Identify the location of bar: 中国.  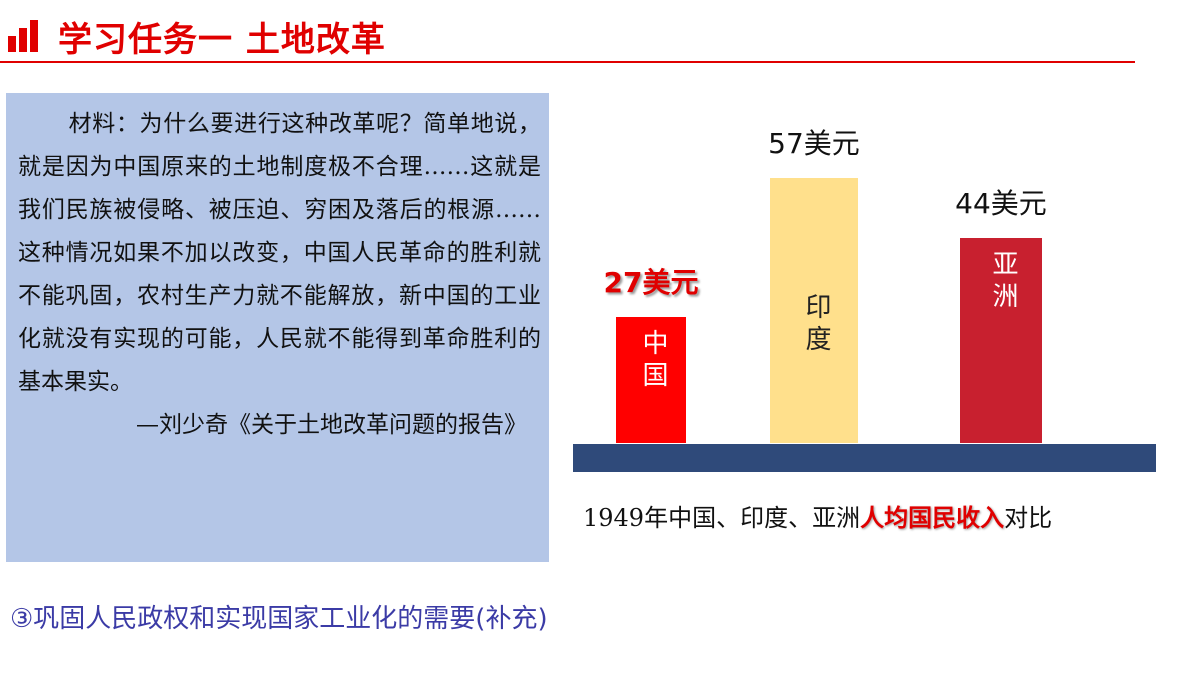
(651, 380).